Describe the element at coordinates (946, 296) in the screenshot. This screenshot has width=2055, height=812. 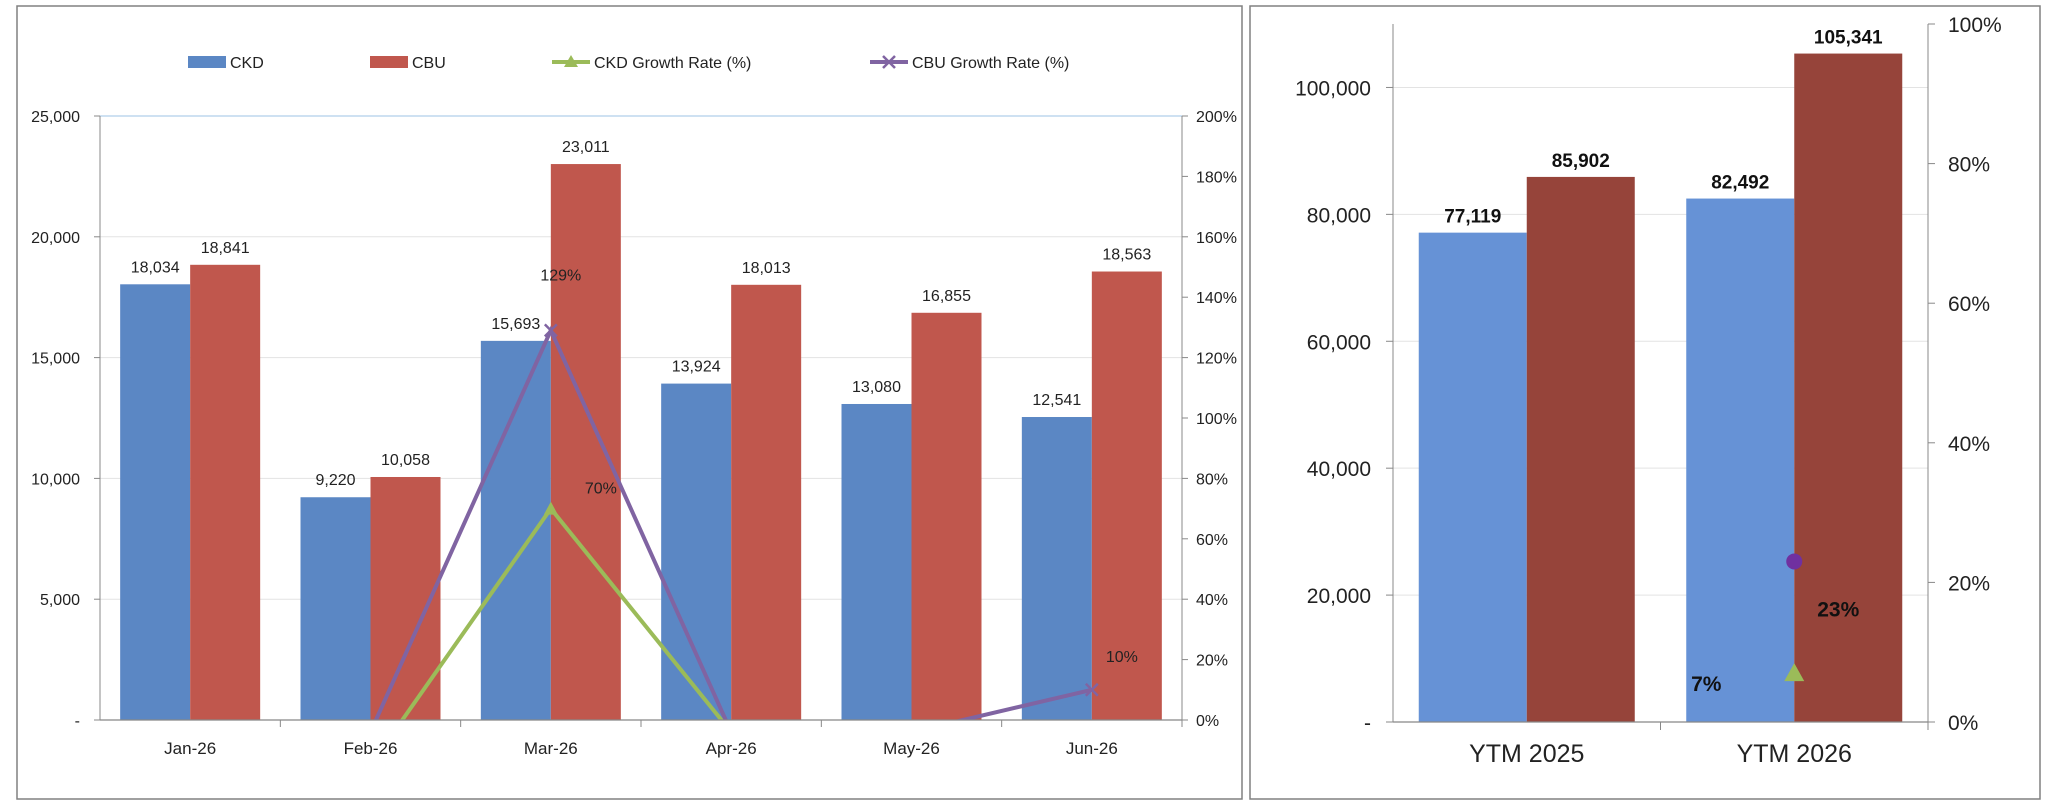
I see `bar-value-label: 16,855` at that location.